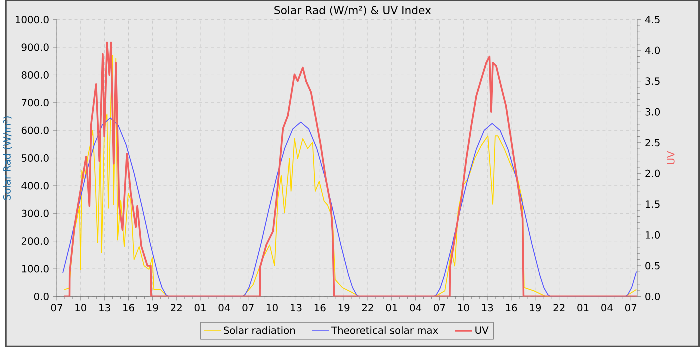 The height and width of the screenshot is (347, 700). What do you see at coordinates (35, 75) in the screenshot?
I see `y-tick-label: 800.0` at bounding box center [35, 75].